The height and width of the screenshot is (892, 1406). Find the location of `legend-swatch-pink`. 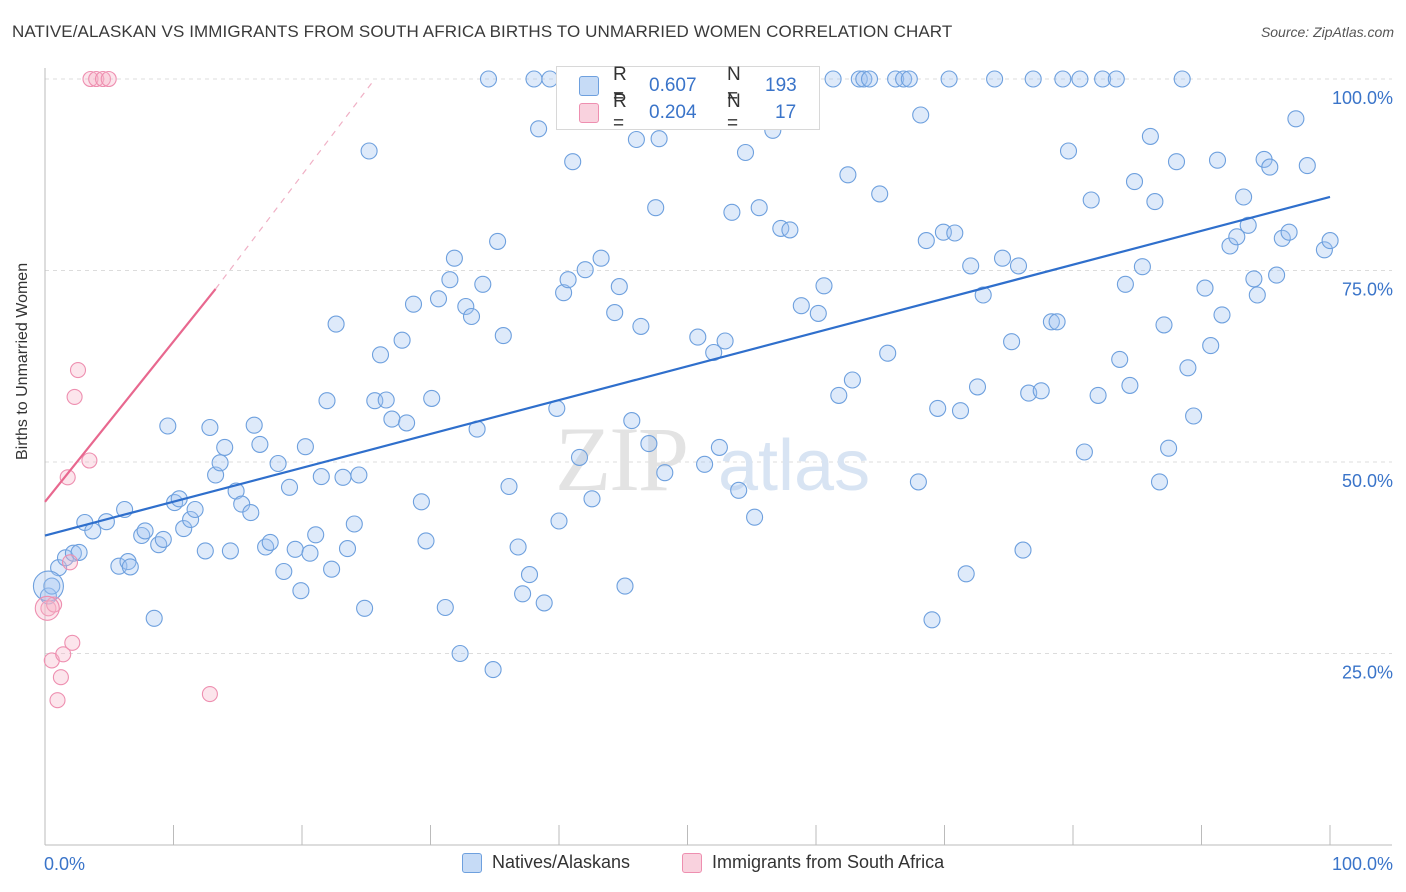

legend-swatch-pink is located at coordinates (692, 862).